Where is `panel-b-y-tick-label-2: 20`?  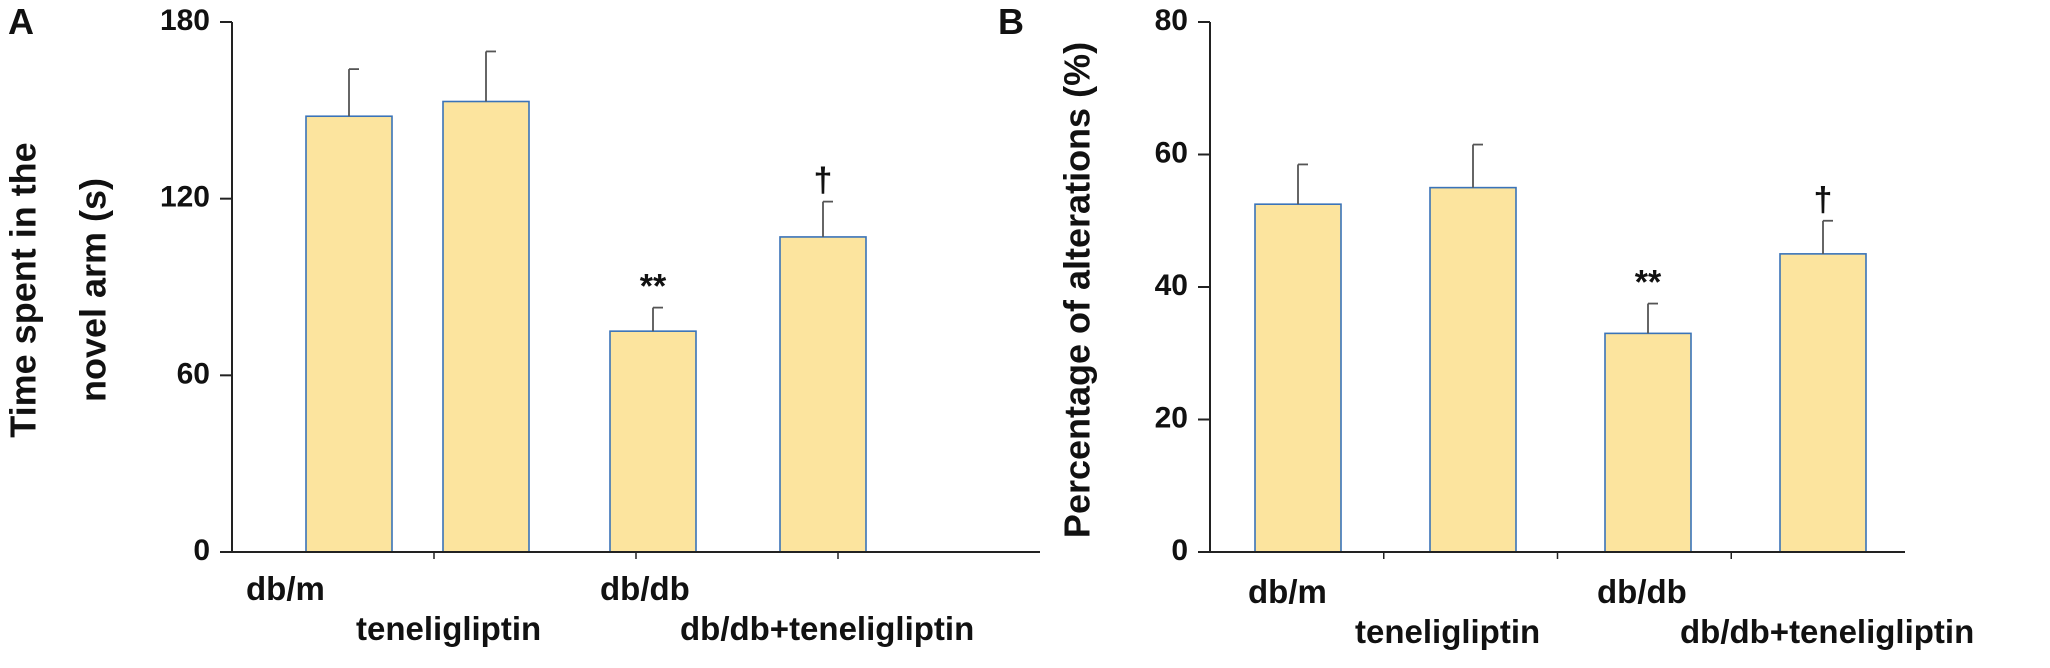
panel-b-y-tick-label-2: 20 is located at coordinates (1171, 417).